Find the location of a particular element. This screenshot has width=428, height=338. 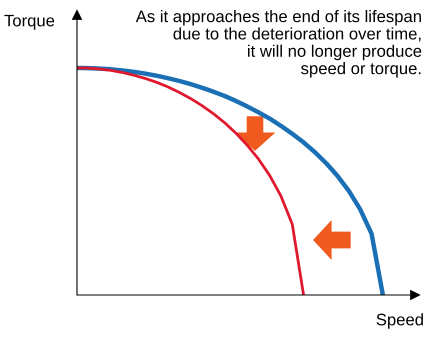

annotation: As it approaches the end of its lifespan due to the deterioration over time, it will no longer produce speed or torque. is located at coordinates (279, 44).